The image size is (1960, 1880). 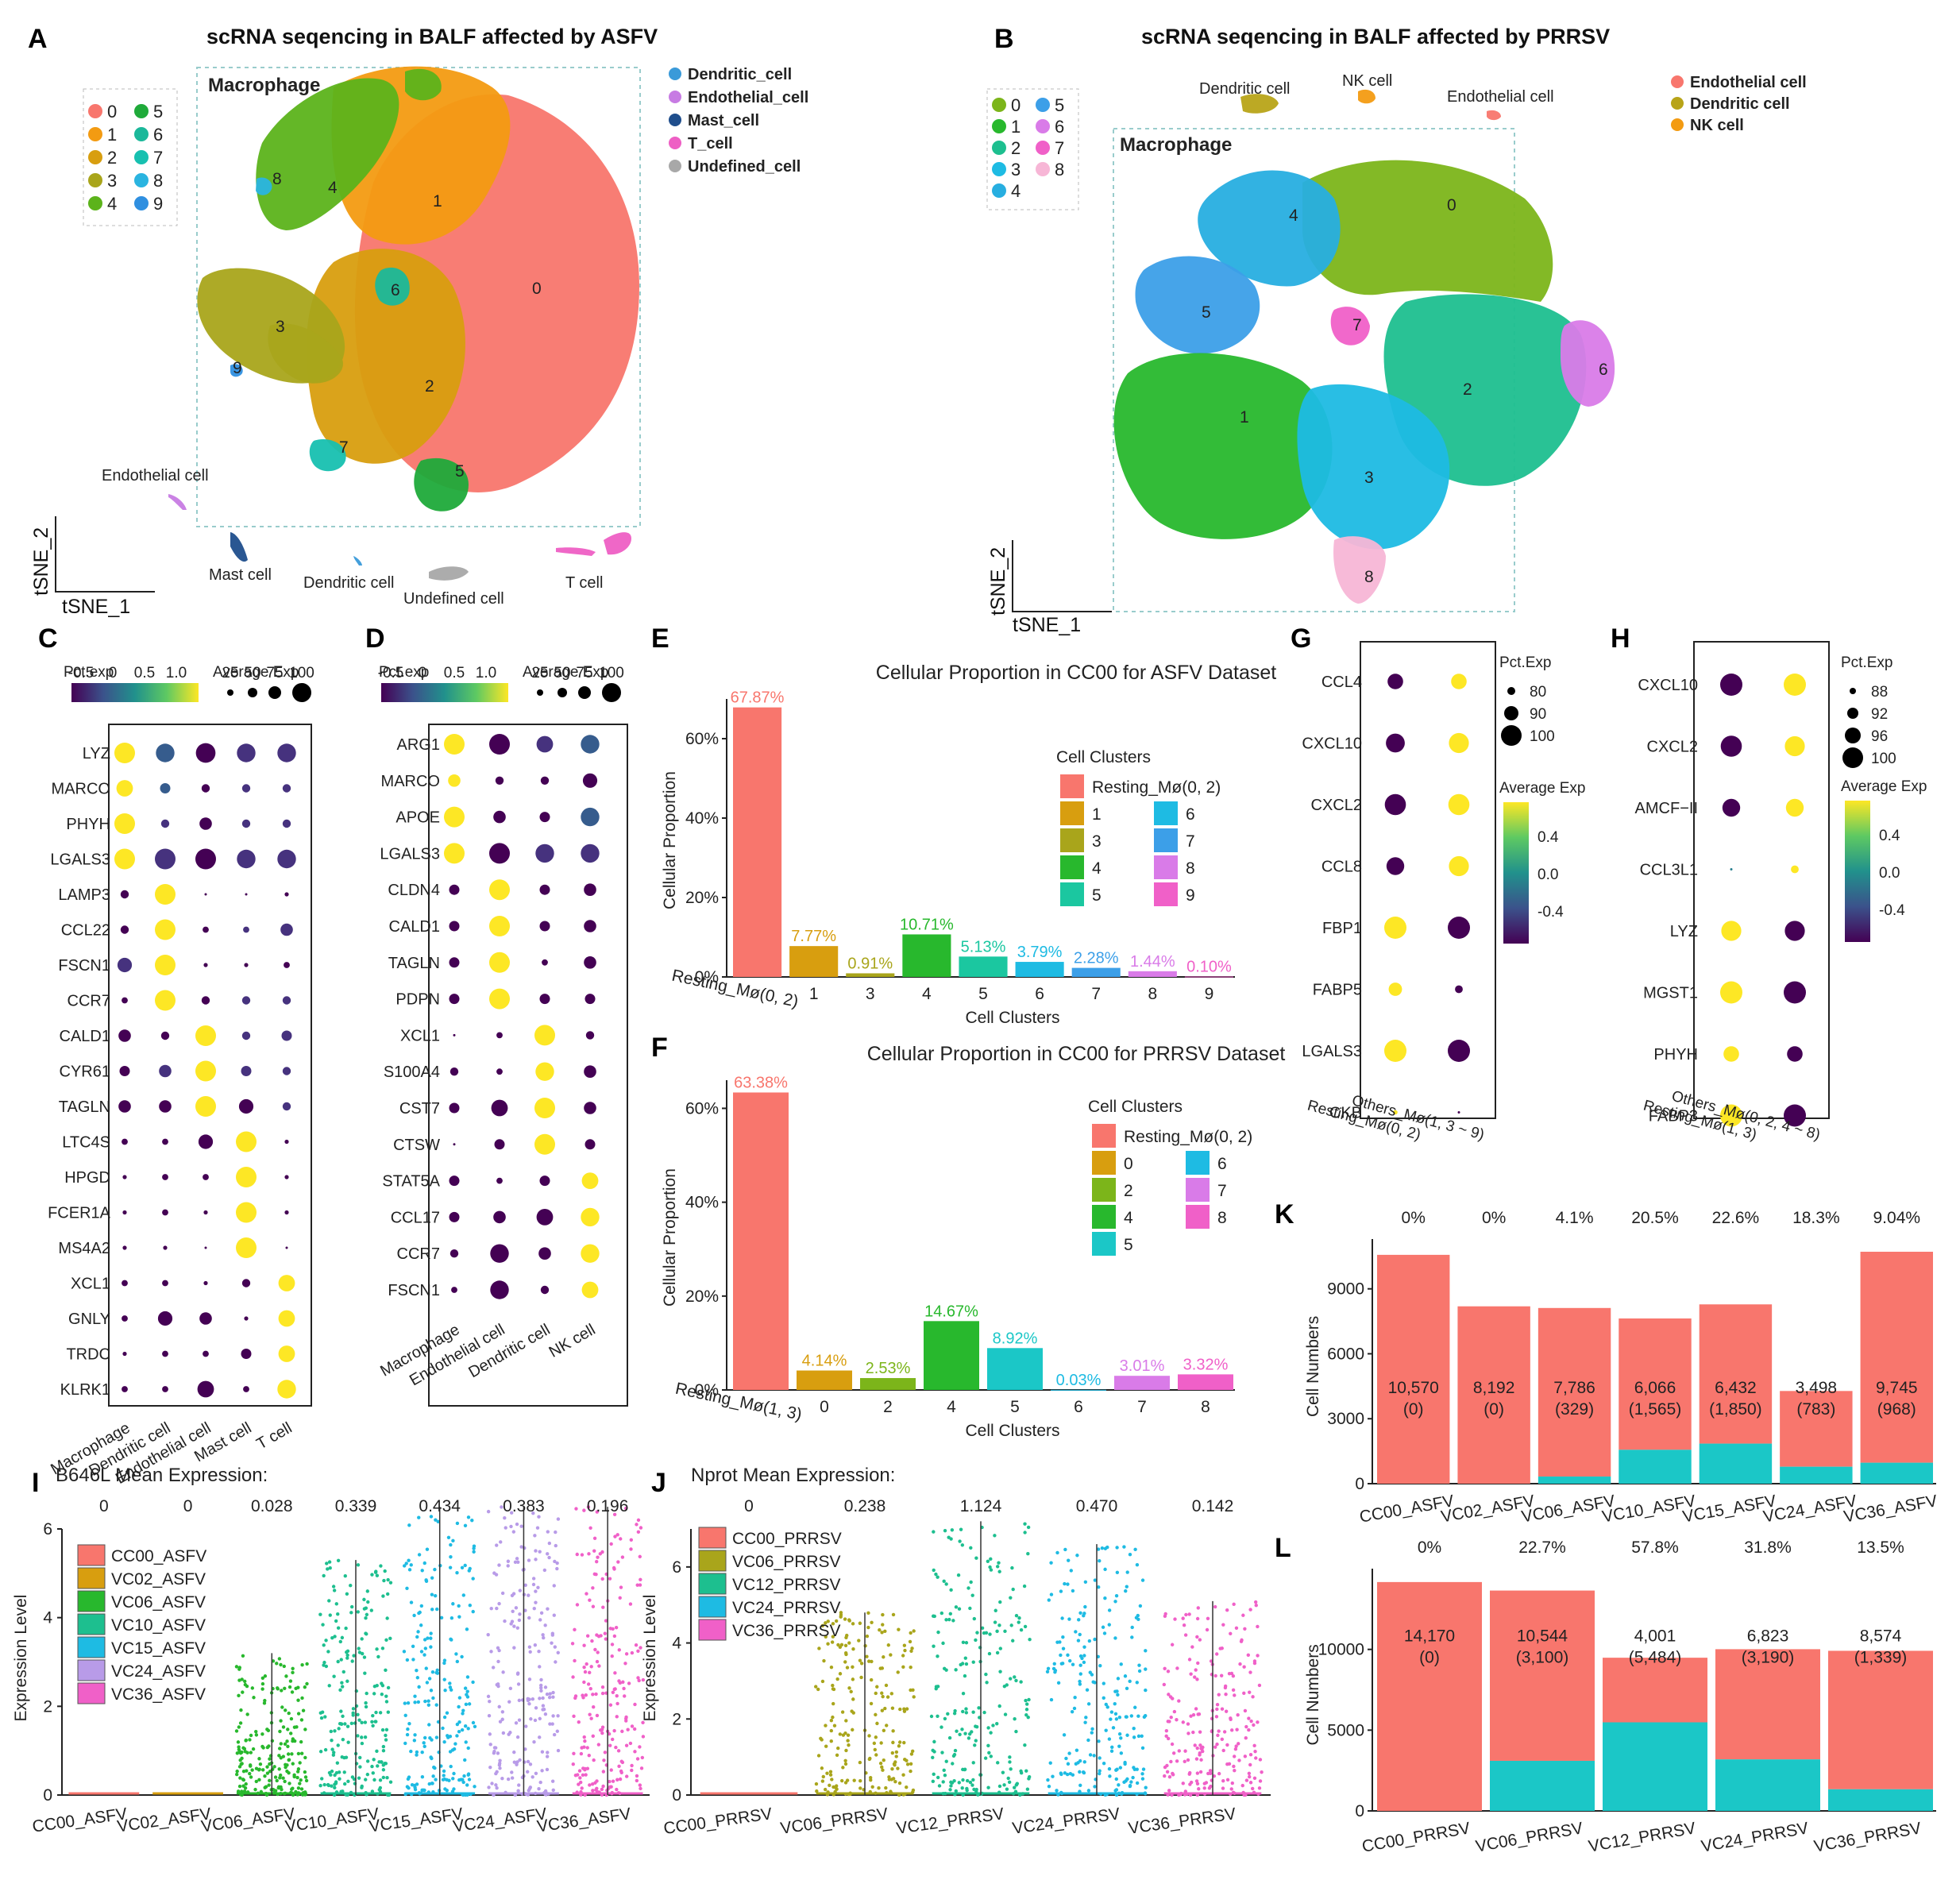 I want to click on panel-chartJ-mean-4: 0.142, so click(x=1213, y=1506).